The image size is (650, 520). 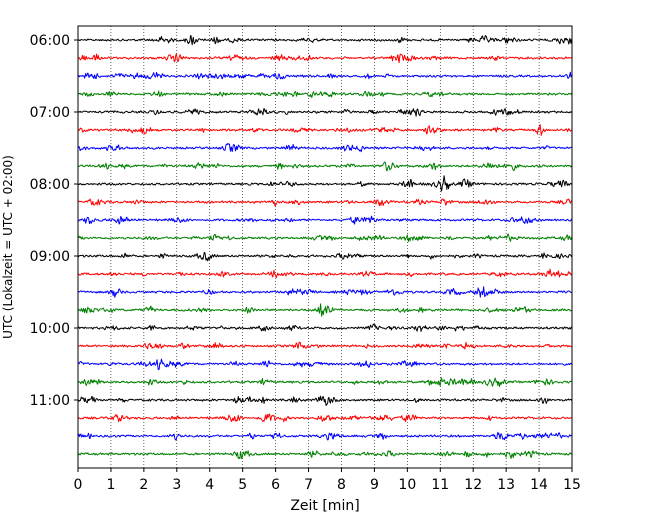 I want to click on x-tick-label: 7, so click(x=308, y=485).